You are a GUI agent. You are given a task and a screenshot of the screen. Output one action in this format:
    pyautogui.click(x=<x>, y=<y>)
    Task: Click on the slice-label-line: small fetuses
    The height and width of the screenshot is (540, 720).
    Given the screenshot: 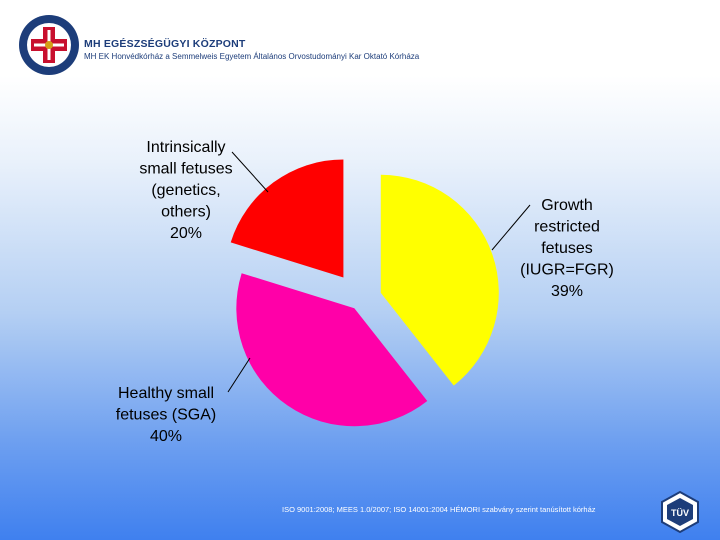 What is the action you would take?
    pyautogui.click(x=185, y=169)
    